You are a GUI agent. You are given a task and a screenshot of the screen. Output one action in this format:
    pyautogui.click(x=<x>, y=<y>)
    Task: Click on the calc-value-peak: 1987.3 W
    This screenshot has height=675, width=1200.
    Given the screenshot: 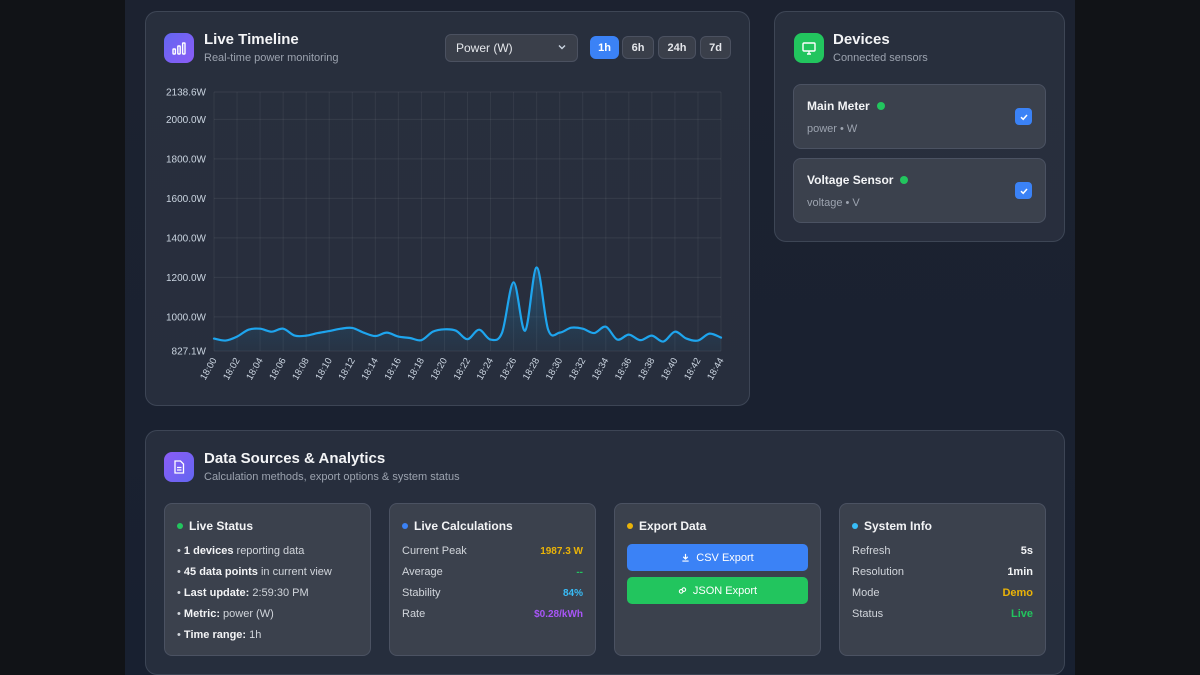 What is the action you would take?
    pyautogui.click(x=561, y=551)
    